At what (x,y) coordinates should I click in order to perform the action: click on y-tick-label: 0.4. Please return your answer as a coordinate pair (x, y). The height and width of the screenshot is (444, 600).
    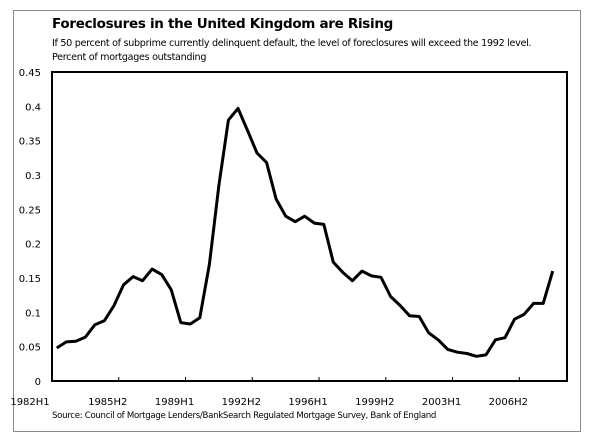
    Looking at the image, I should click on (33, 107).